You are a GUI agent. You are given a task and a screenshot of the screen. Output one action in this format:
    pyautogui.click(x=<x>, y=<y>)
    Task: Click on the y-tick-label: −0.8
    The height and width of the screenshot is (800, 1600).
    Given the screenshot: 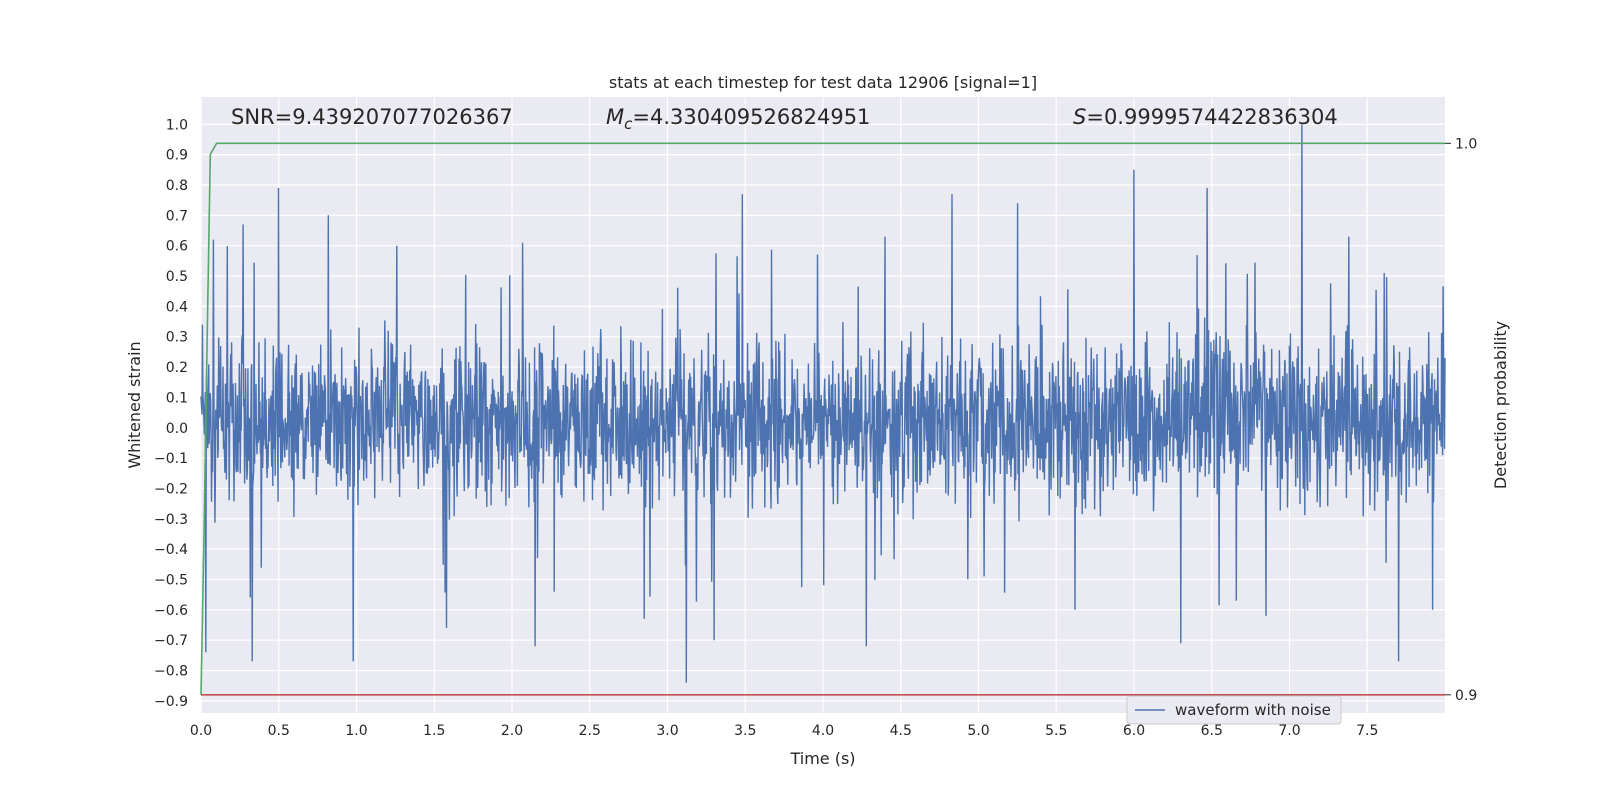 What is the action you would take?
    pyautogui.click(x=171, y=672)
    